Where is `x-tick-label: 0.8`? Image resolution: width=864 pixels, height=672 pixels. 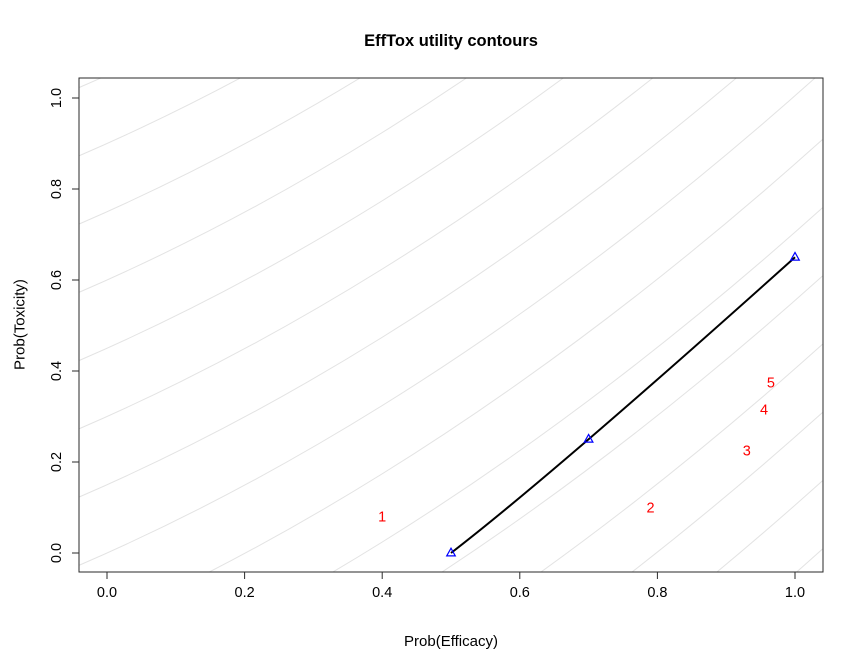 x-tick-label: 0.8 is located at coordinates (657, 593).